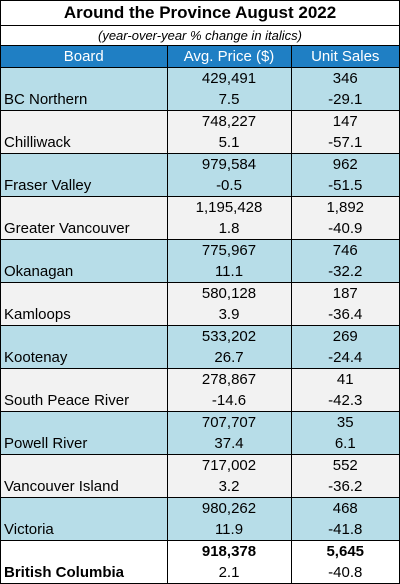 The width and height of the screenshot is (400, 584). I want to click on board-name: Powell River, so click(84, 433).